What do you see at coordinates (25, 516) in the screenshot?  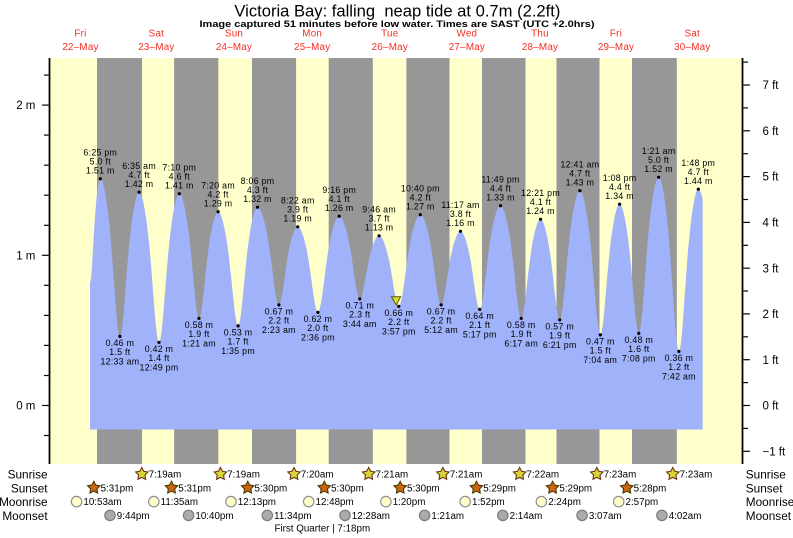 I see `svg-text: Moonset` at bounding box center [25, 516].